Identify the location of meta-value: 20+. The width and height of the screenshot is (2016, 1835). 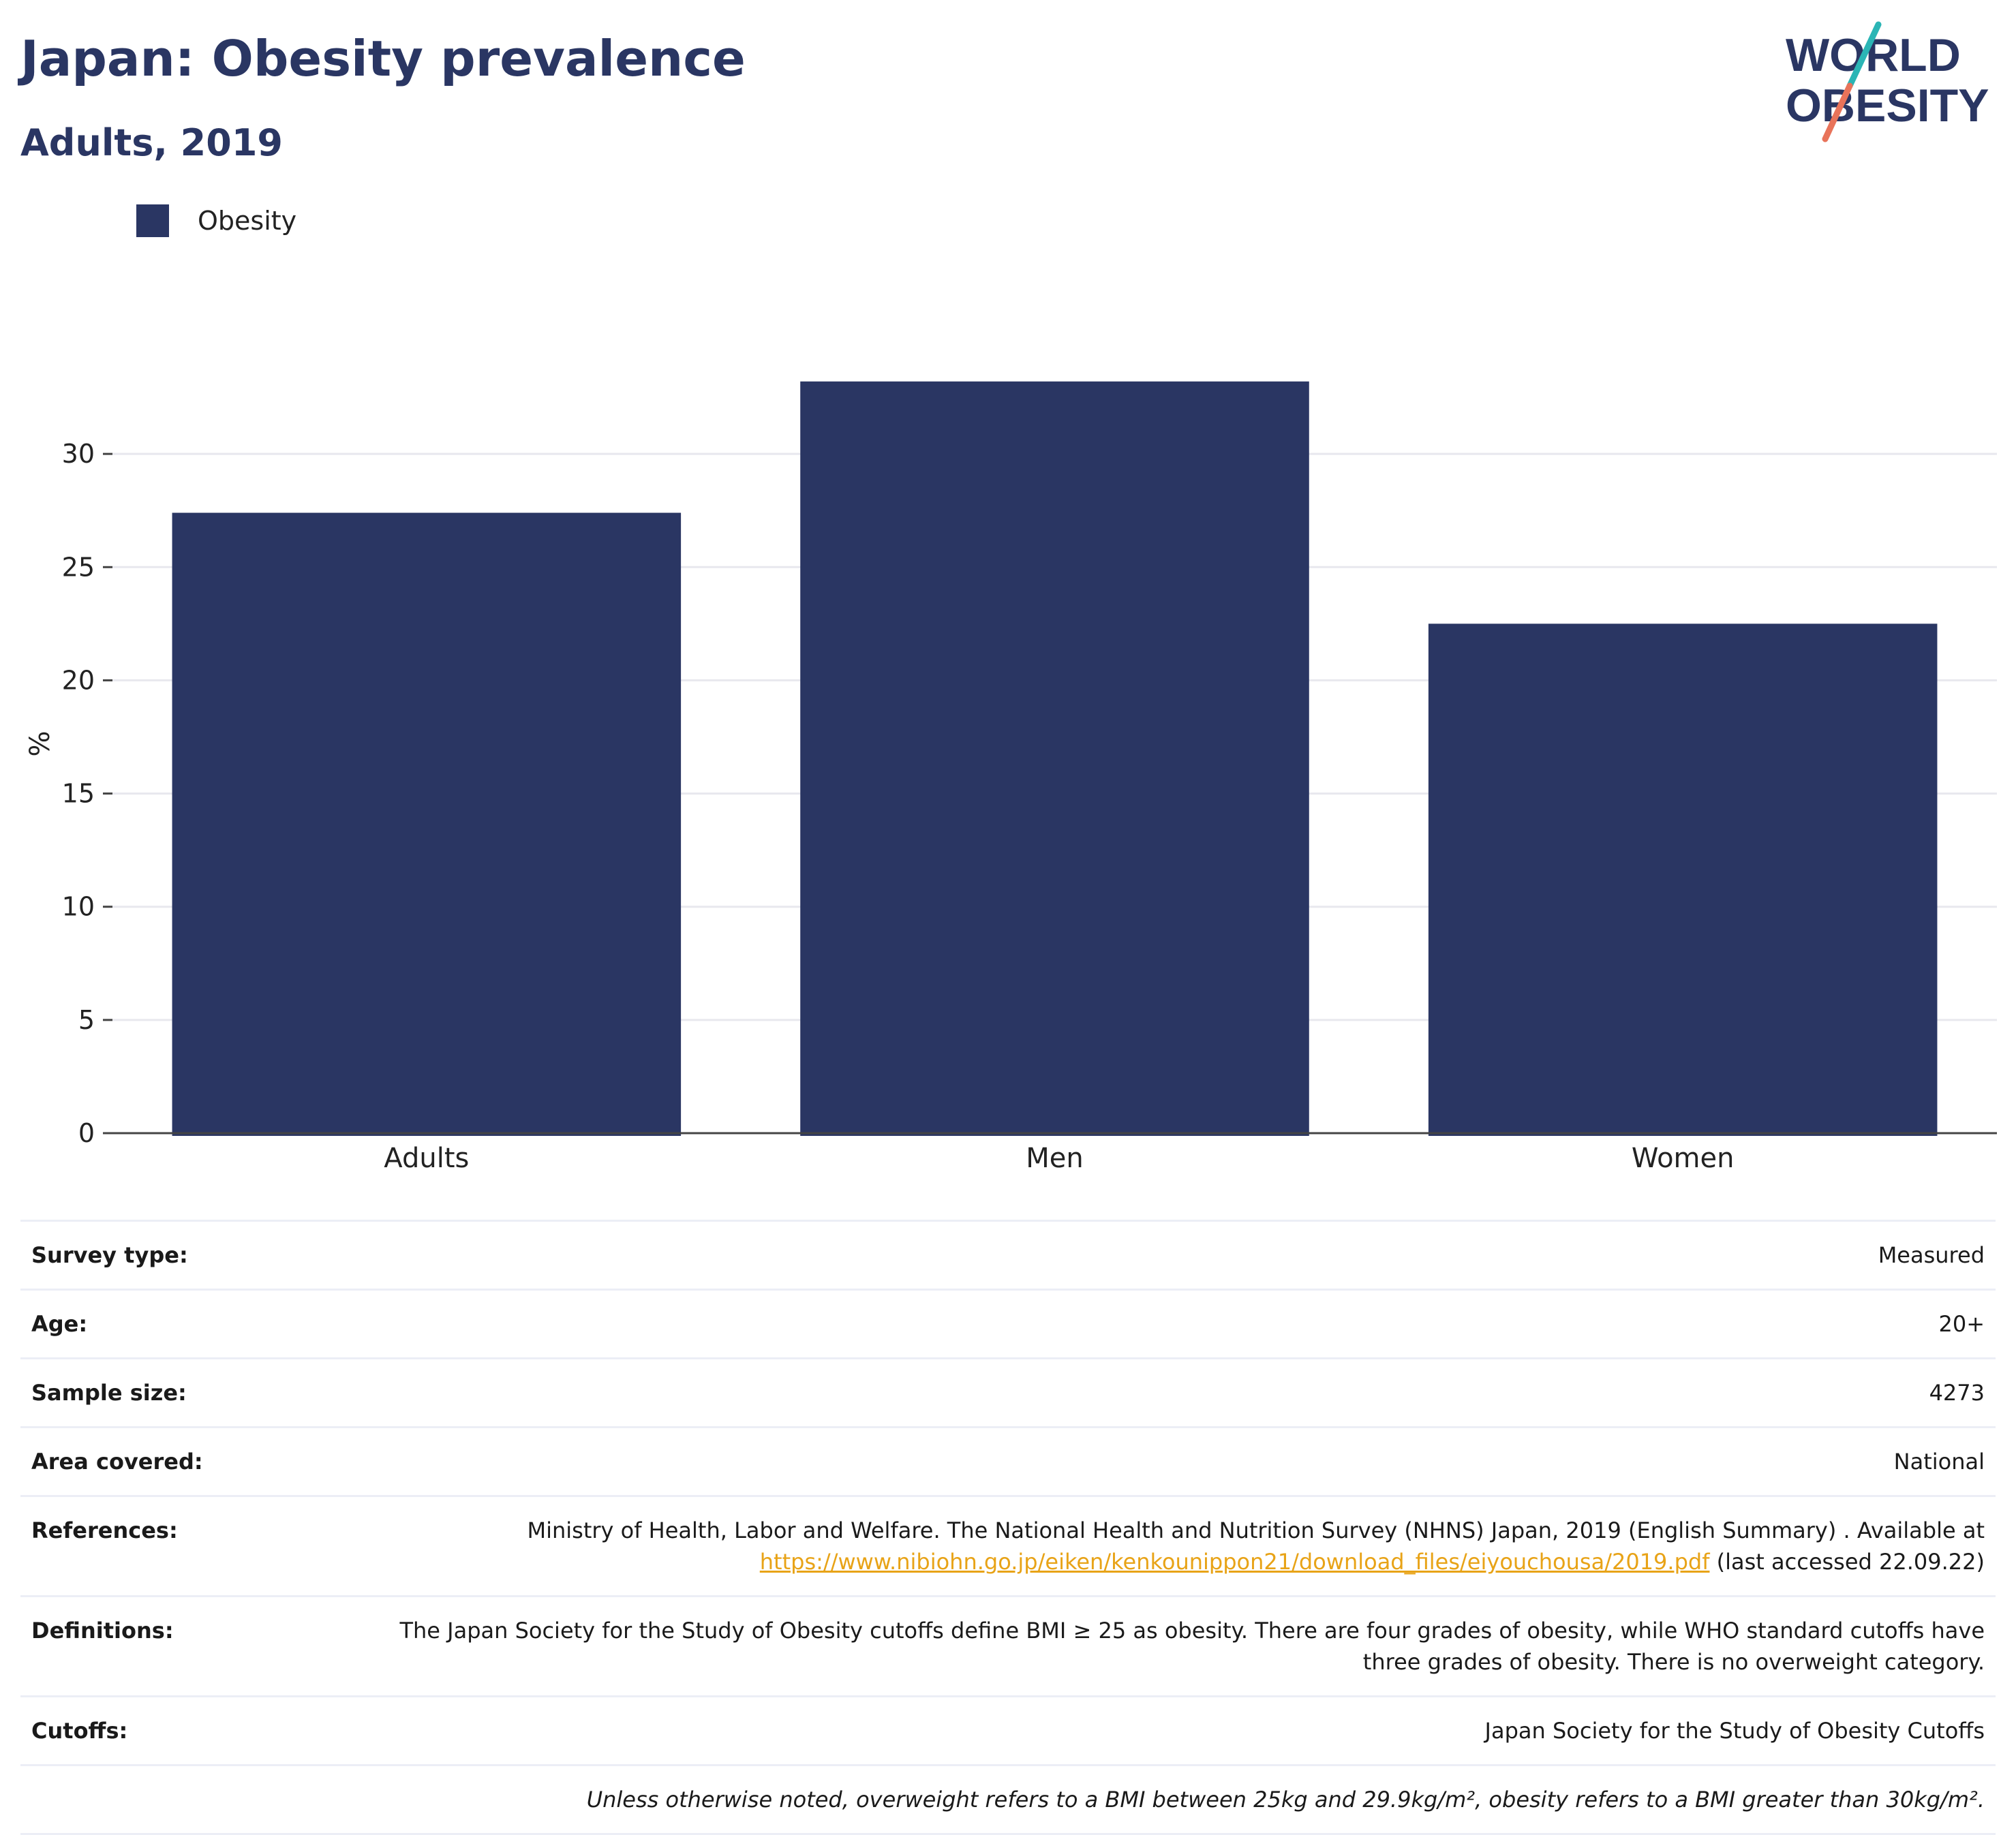
(1189, 1324).